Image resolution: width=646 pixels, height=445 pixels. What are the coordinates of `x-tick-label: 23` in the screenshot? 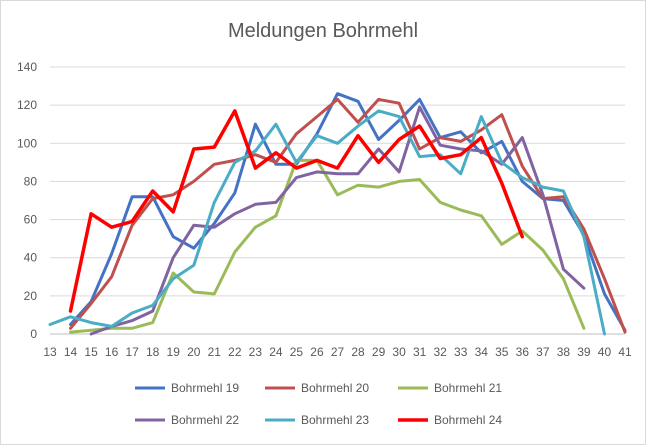 It's located at (256, 352).